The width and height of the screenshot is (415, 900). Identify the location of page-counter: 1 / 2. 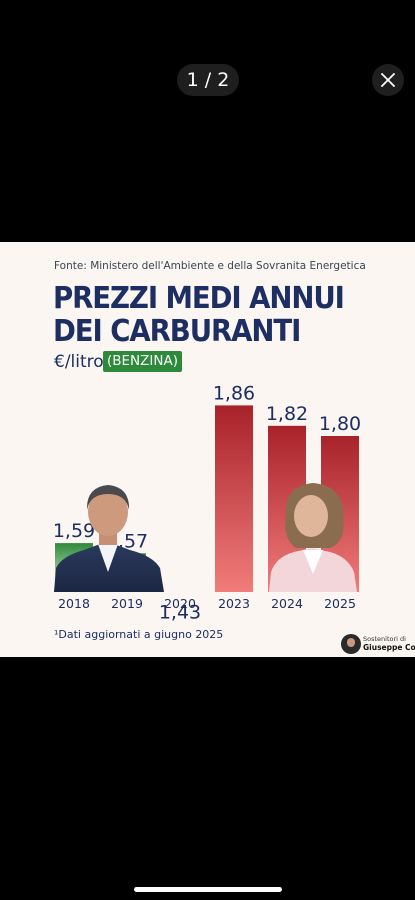
(208, 80).